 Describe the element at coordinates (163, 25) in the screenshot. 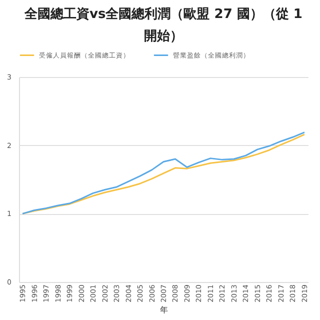

I see `chart-title: 全國總工資vs全國總利潤（歐盟 27 國）（從 1開始）` at that location.